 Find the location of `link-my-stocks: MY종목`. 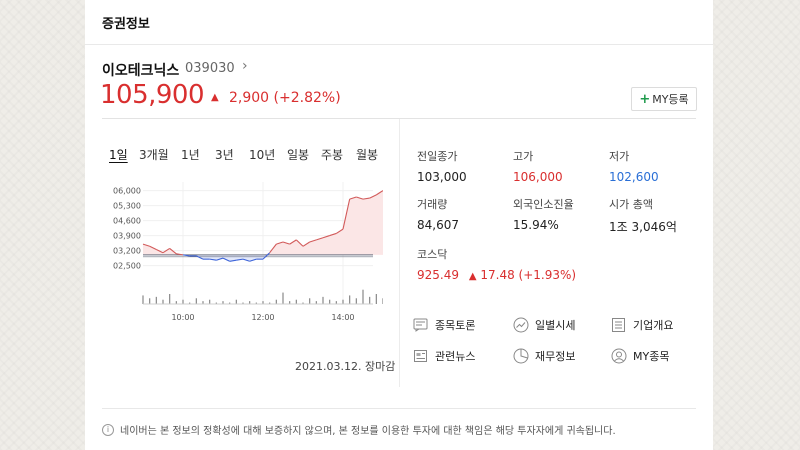

link-my-stocks: MY종목 is located at coordinates (640, 356).